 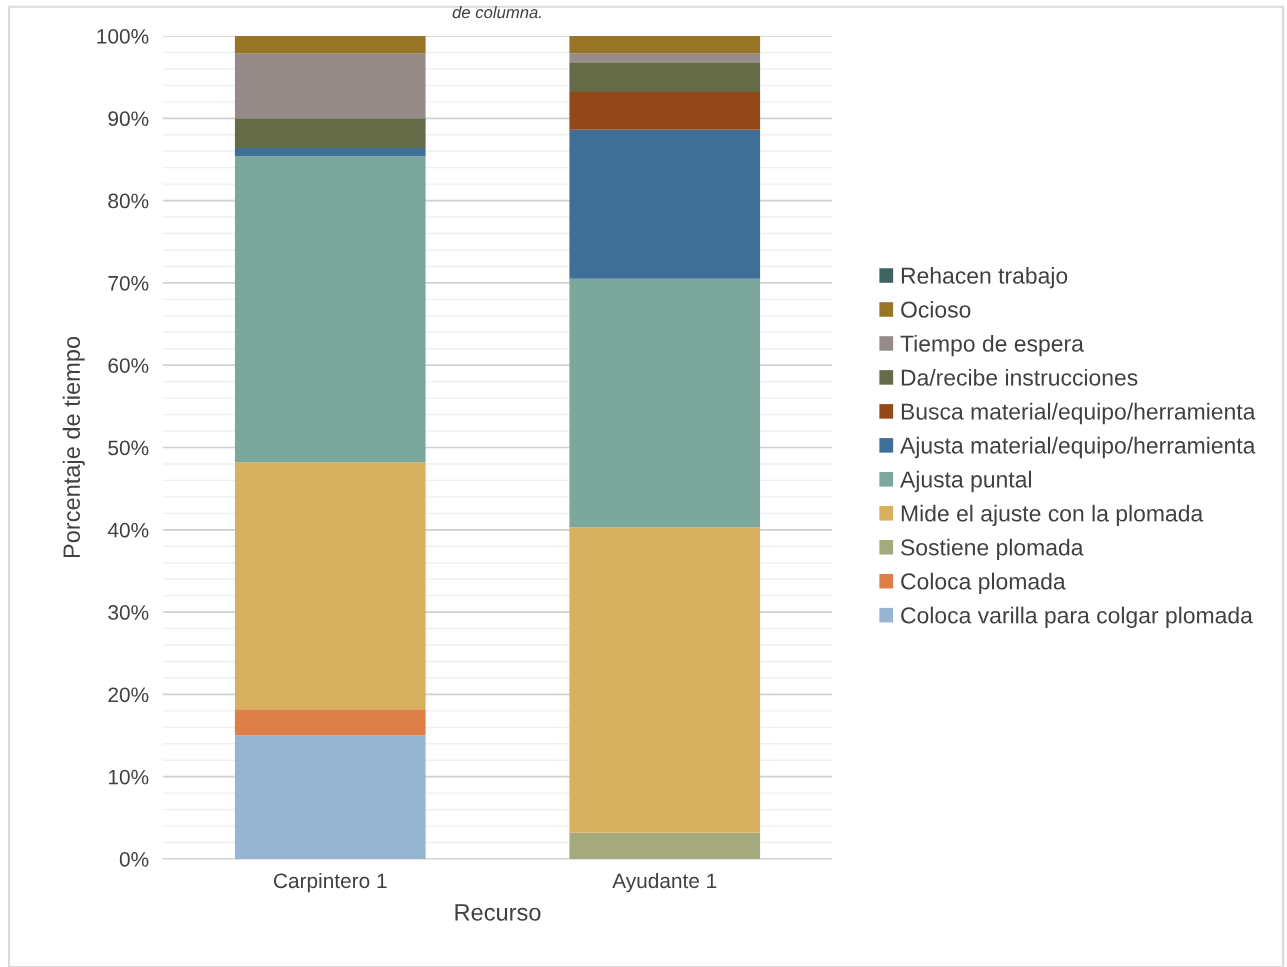 What do you see at coordinates (1077, 617) in the screenshot?
I see `legend-label: Coloca varilla para colgar plomada` at bounding box center [1077, 617].